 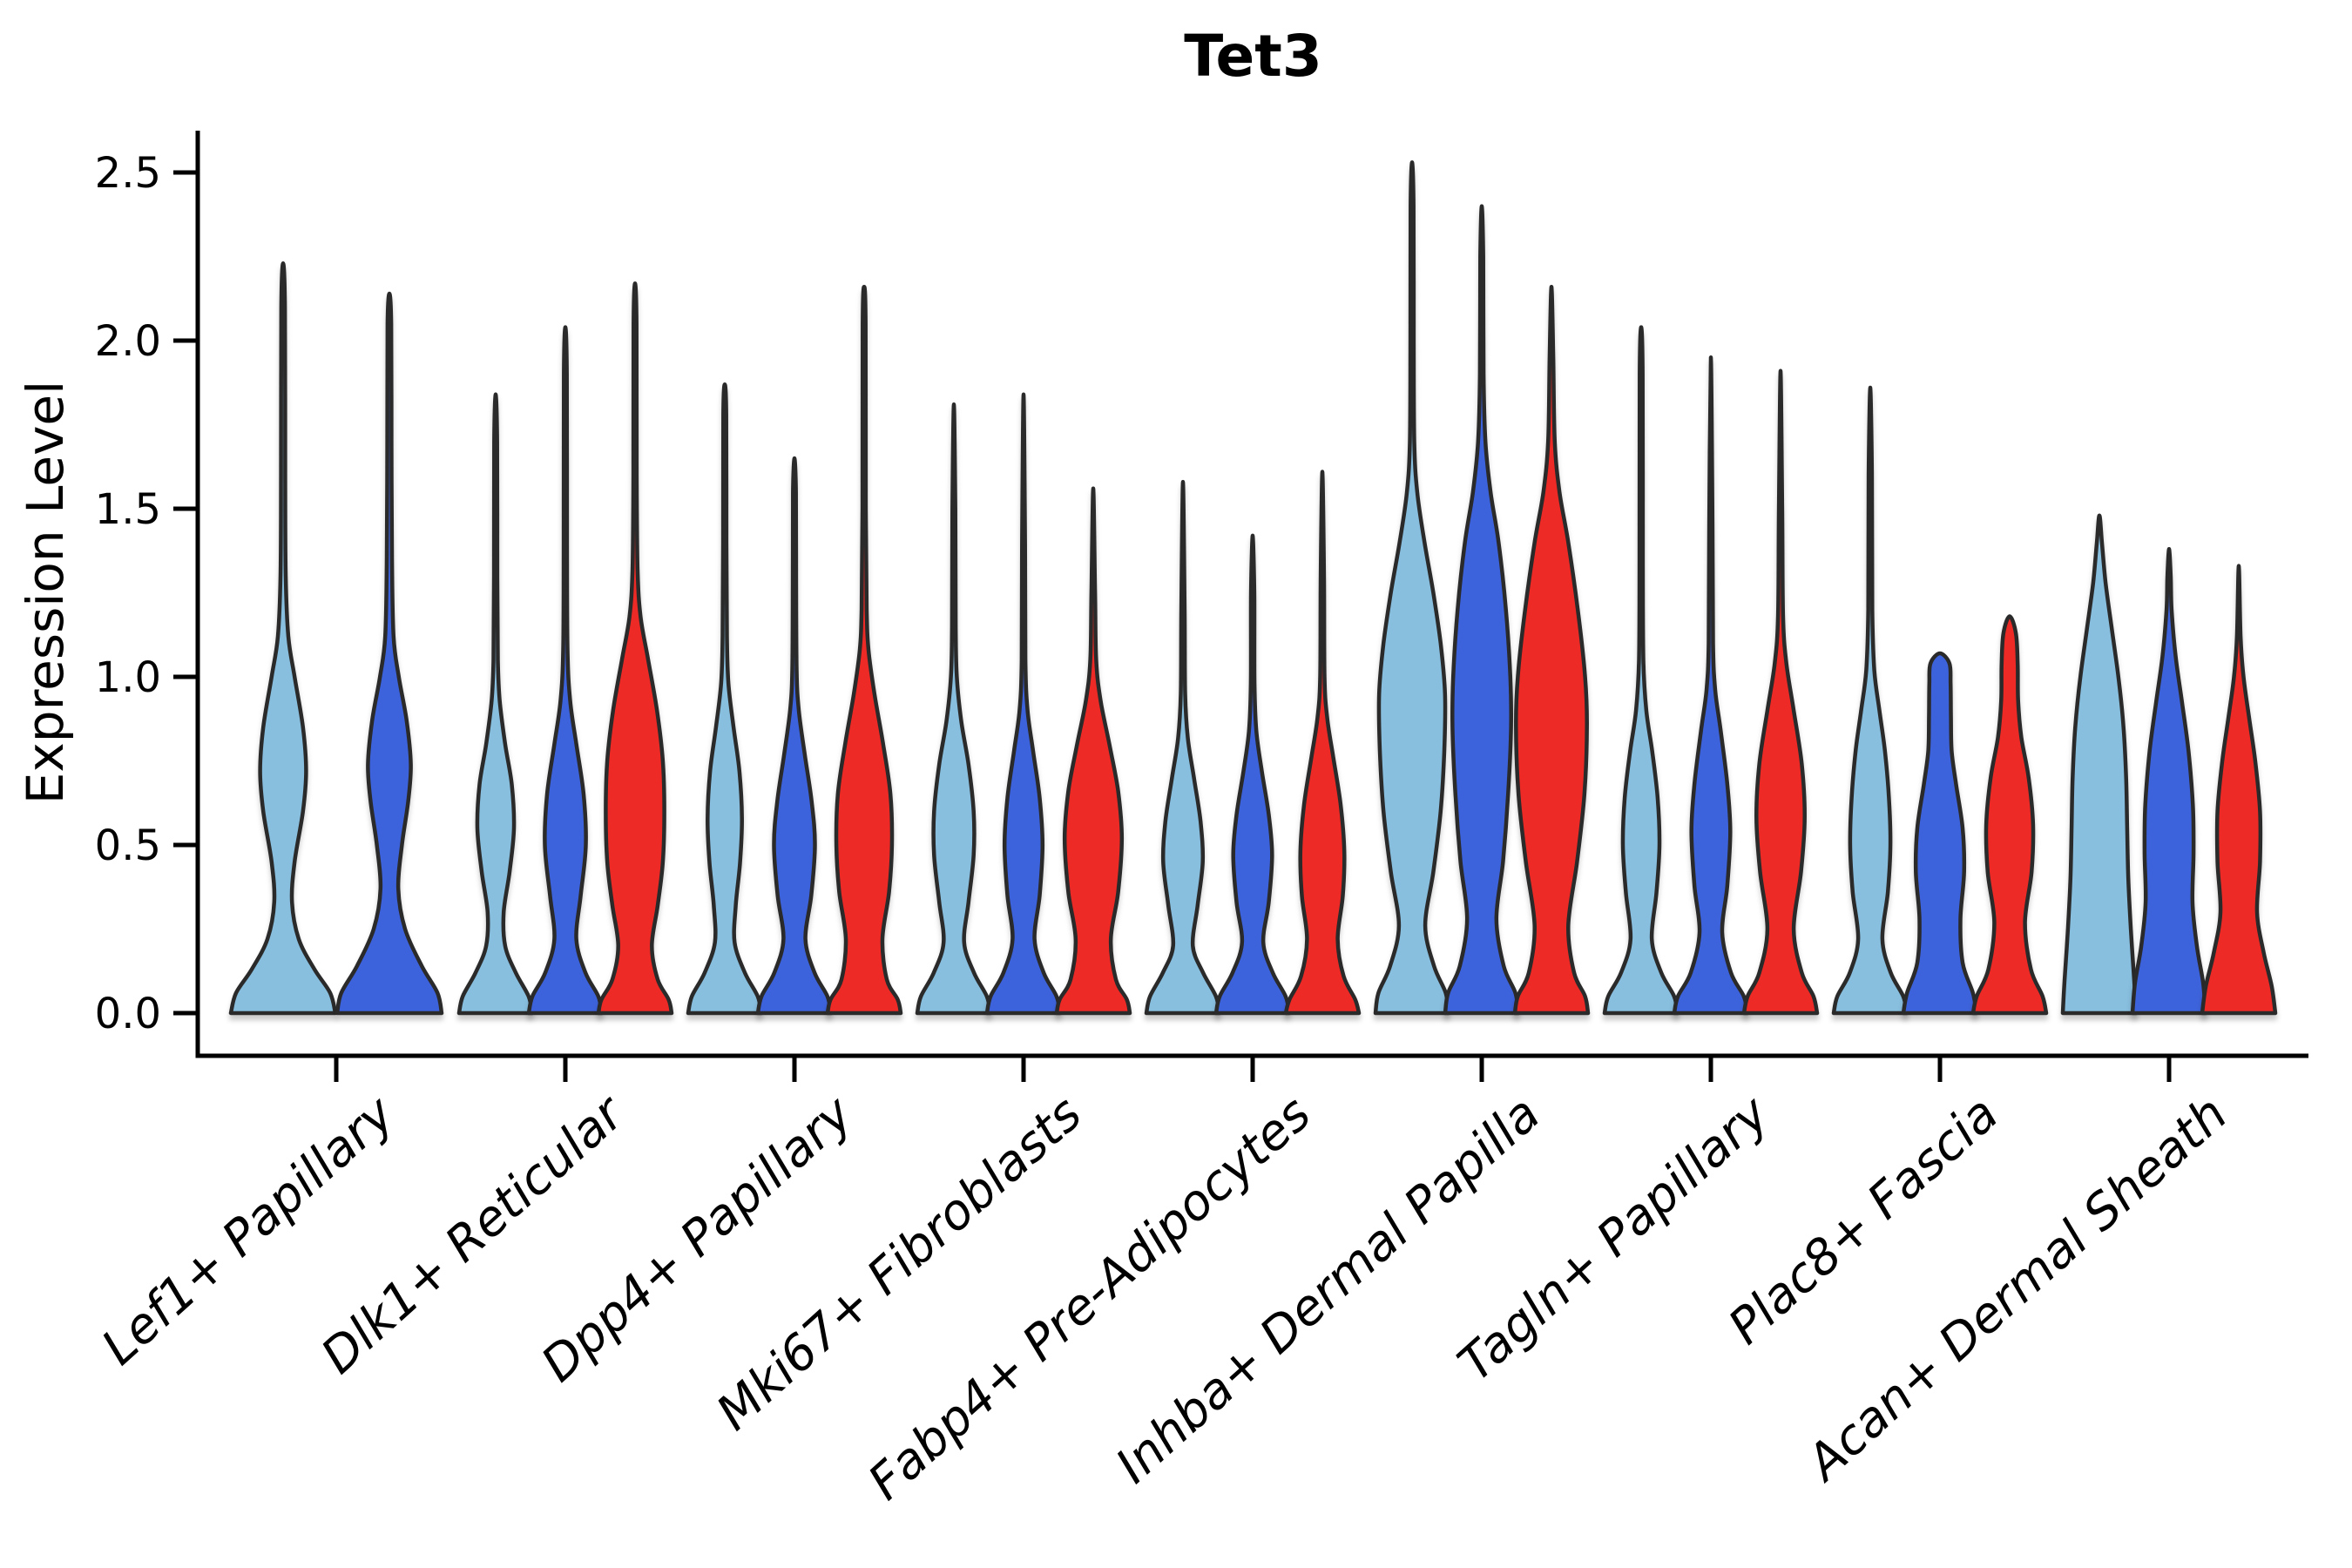 What do you see at coordinates (2016, 1289) in the screenshot?
I see `x-category-label: Acan+ Dermal Sheath` at bounding box center [2016, 1289].